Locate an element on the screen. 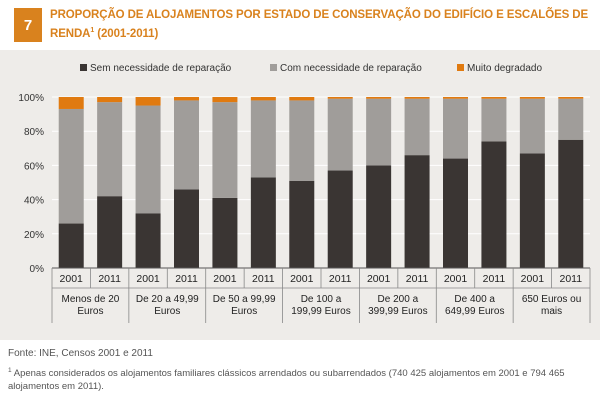 The width and height of the screenshot is (610, 402). chart-title-years: (2001-2011) is located at coordinates (126, 33).